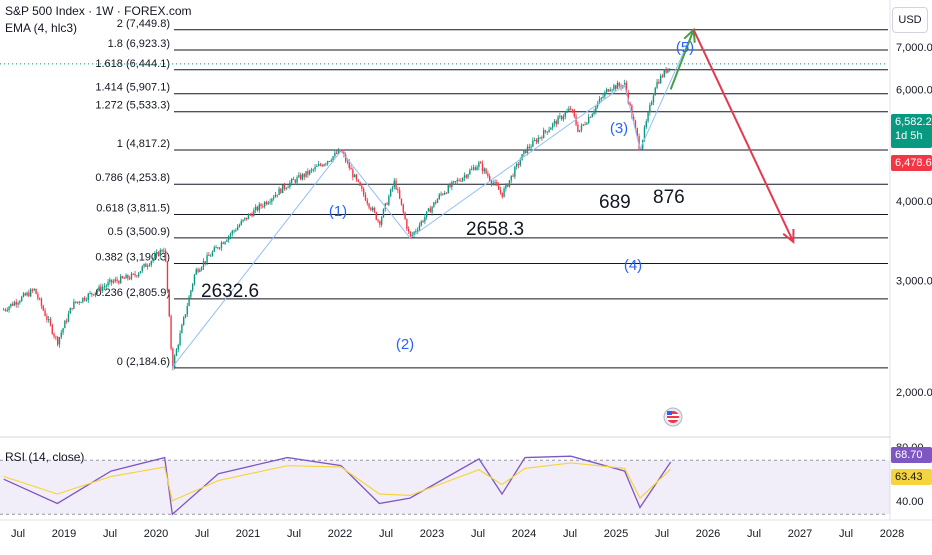  What do you see at coordinates (338, 211) in the screenshot?
I see `wave-label-1: (1)` at bounding box center [338, 211].